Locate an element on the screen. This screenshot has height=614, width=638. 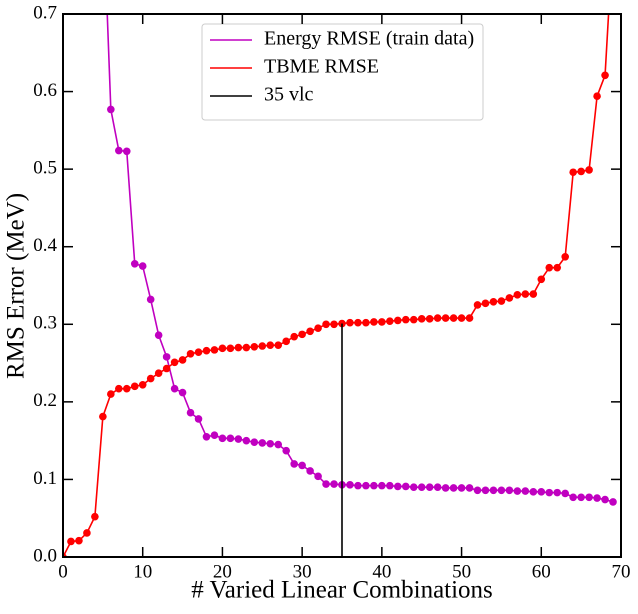
y-tick-label: 0.1 is located at coordinates (45, 478).